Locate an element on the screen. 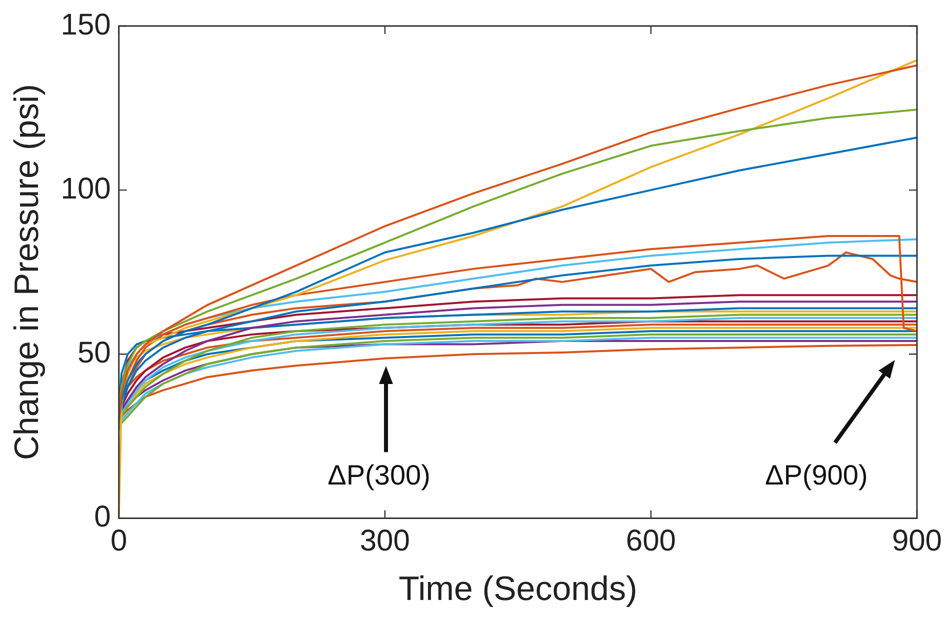  annotation: ΔP(900) is located at coordinates (816, 475).